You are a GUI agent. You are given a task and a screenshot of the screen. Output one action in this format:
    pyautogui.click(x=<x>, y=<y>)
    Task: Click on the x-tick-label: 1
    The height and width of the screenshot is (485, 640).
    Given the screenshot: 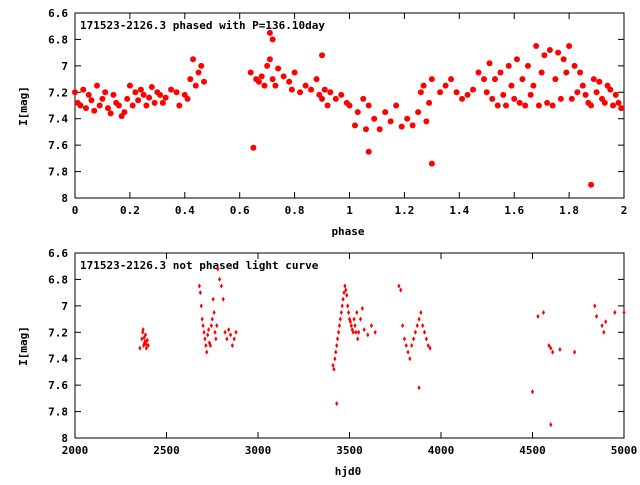 What is the action you would take?
    pyautogui.click(x=349, y=210)
    